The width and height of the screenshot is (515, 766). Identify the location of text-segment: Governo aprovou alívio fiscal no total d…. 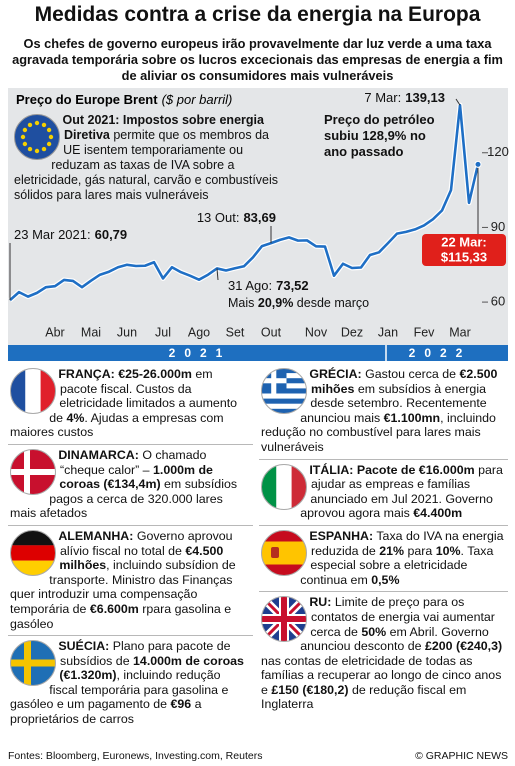
(146, 543).